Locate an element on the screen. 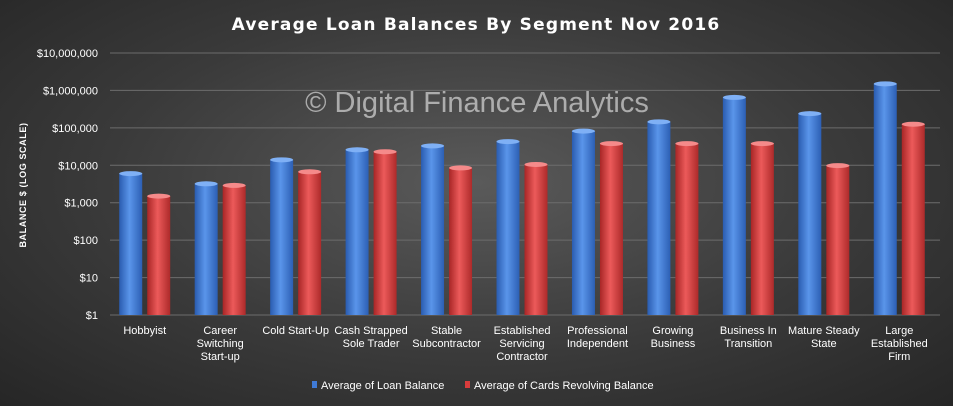 The height and width of the screenshot is (406, 953). y-tick-label: $10 is located at coordinates (89, 279).